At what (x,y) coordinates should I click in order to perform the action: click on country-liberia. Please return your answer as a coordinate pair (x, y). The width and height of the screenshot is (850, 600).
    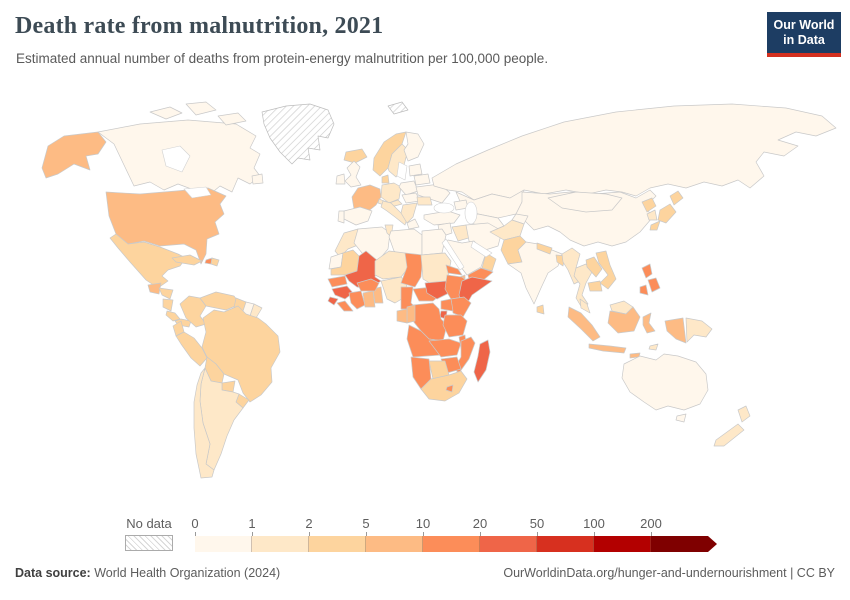
    Looking at the image, I should click on (345, 306).